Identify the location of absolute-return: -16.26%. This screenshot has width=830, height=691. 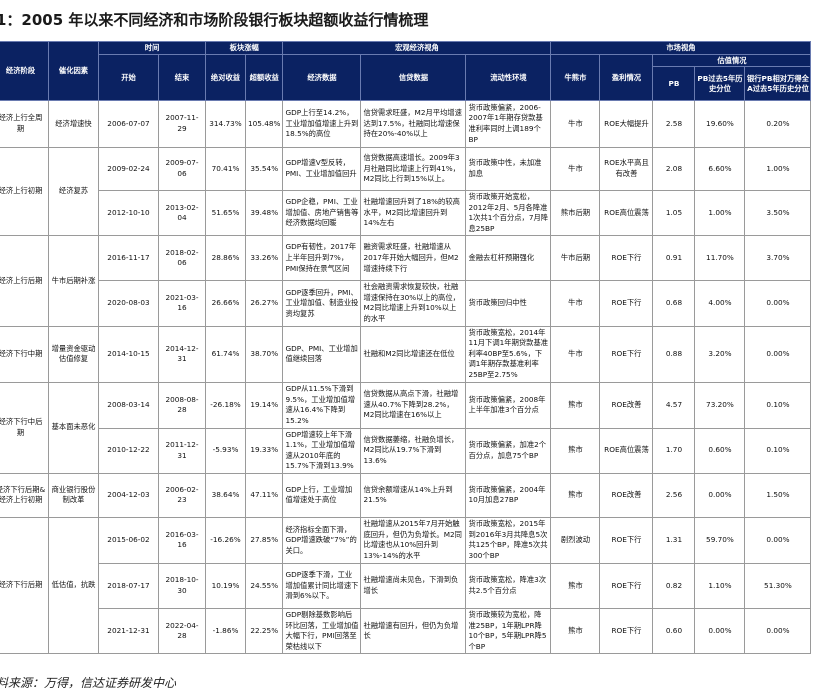
(225, 540).